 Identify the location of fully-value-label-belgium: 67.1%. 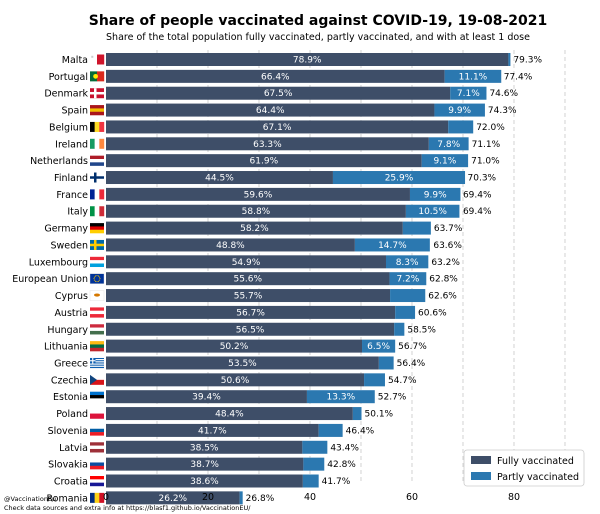
(277, 128).